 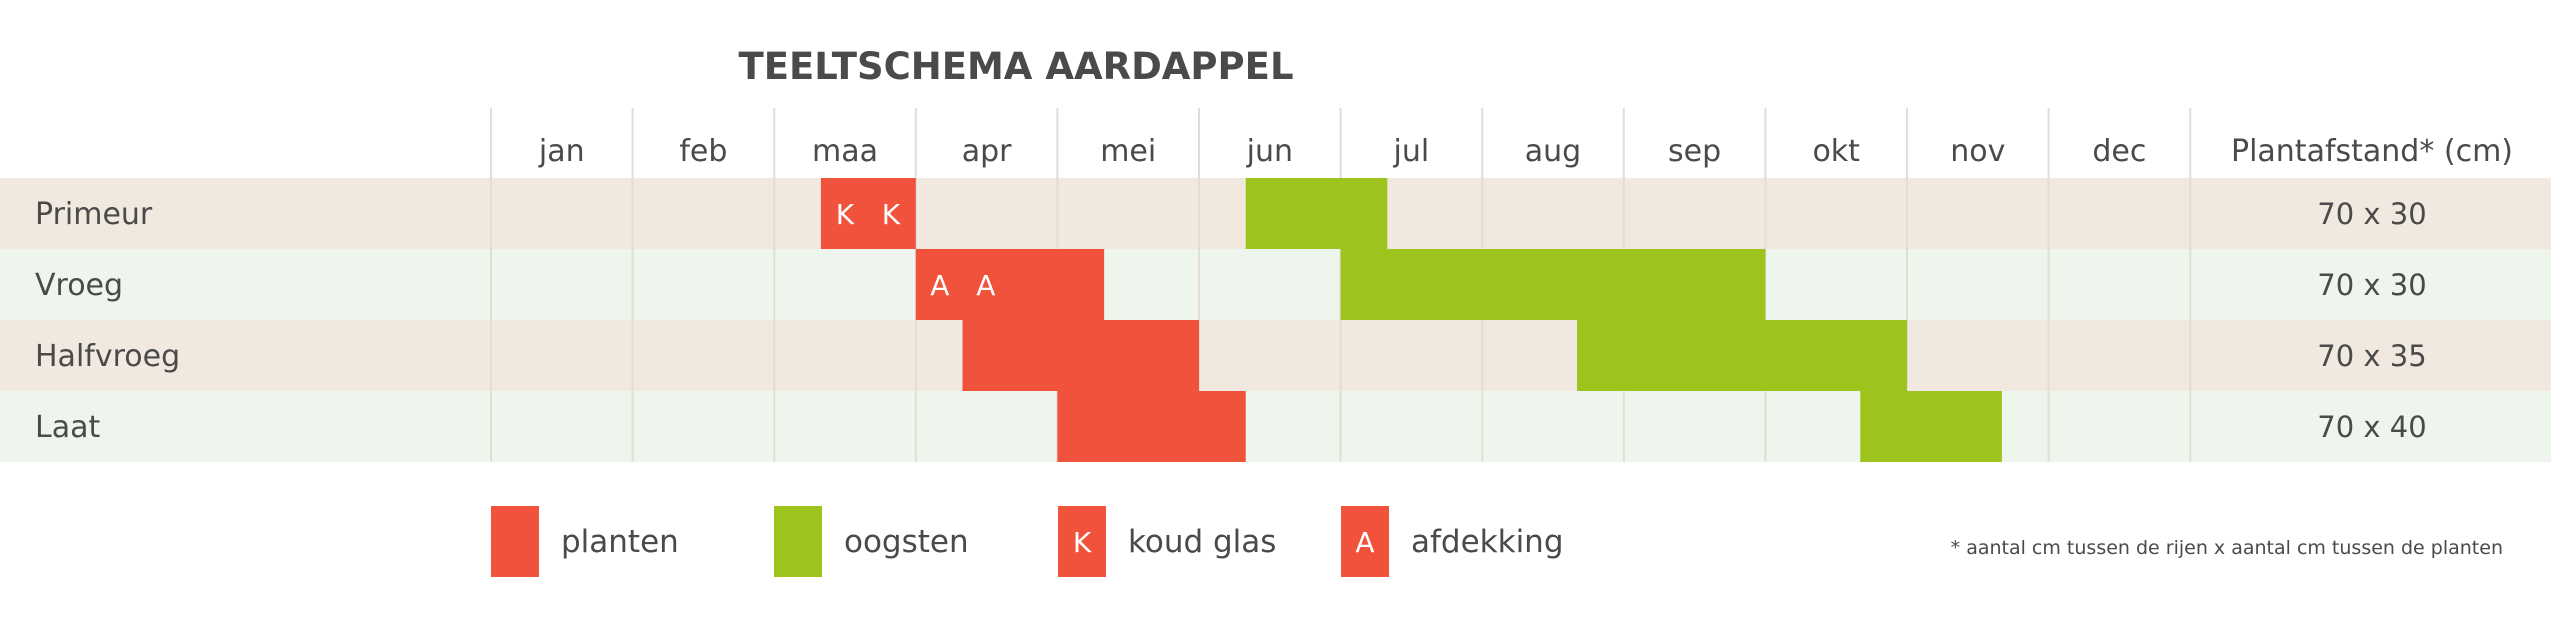 What do you see at coordinates (1977, 151) in the screenshot?
I see `month-label: nov` at bounding box center [1977, 151].